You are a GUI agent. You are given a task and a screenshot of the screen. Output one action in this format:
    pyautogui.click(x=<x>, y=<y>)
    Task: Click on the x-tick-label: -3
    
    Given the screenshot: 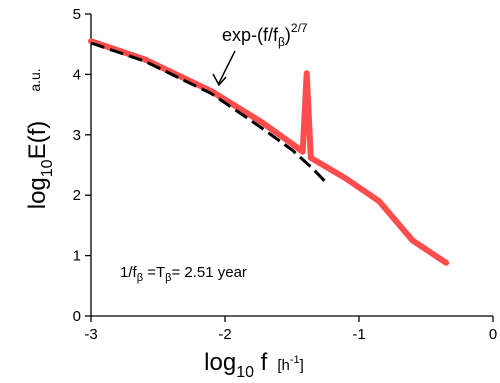 What is the action you would take?
    pyautogui.click(x=90, y=334)
    